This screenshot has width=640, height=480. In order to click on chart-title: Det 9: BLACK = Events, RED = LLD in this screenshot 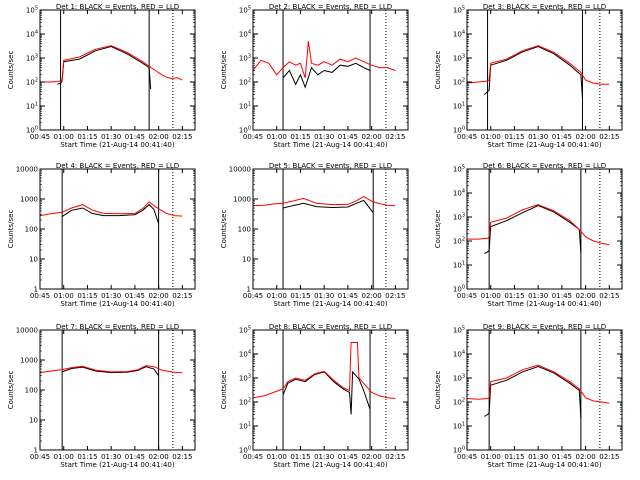, I will do `click(544, 327)`.